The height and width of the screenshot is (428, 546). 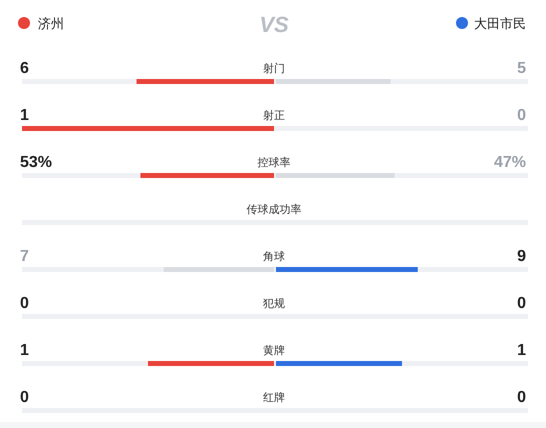 I want to click on text: VS, so click(x=274, y=24).